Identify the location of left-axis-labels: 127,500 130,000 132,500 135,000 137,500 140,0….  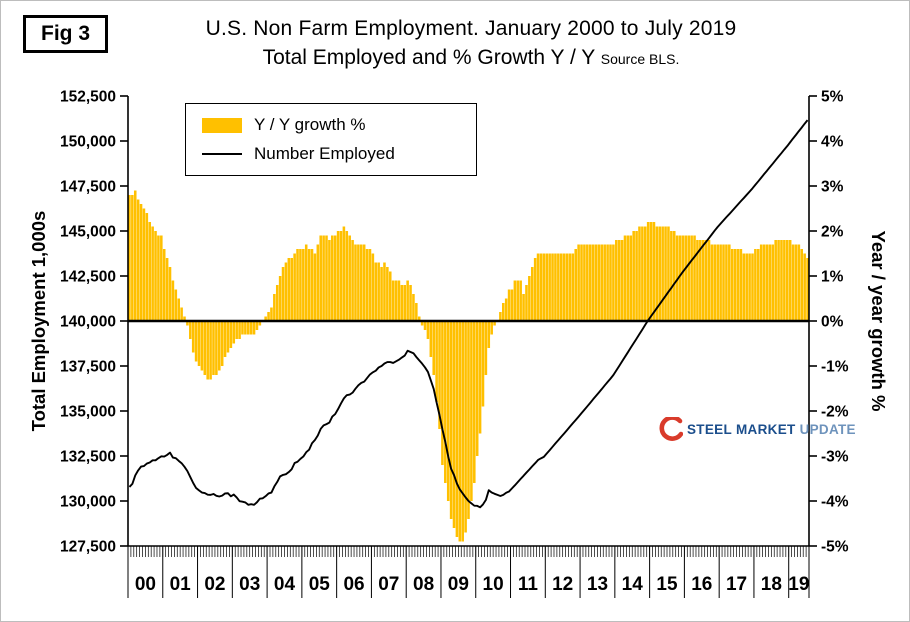
(94, 322).